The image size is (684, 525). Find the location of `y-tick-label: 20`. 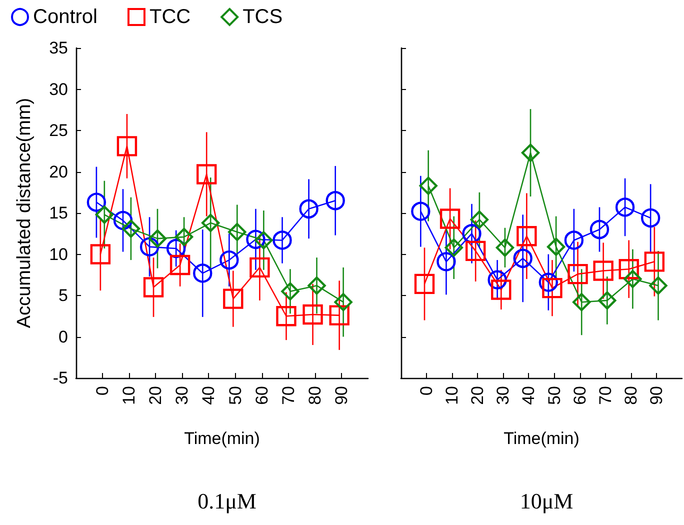

y-tick-label: 20 is located at coordinates (58, 172).